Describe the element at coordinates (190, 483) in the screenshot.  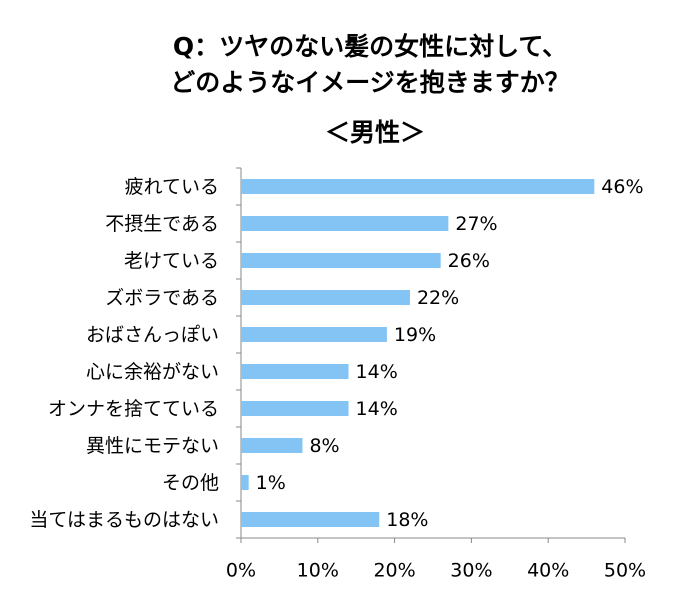
I see `y-tick-label: その他` at that location.